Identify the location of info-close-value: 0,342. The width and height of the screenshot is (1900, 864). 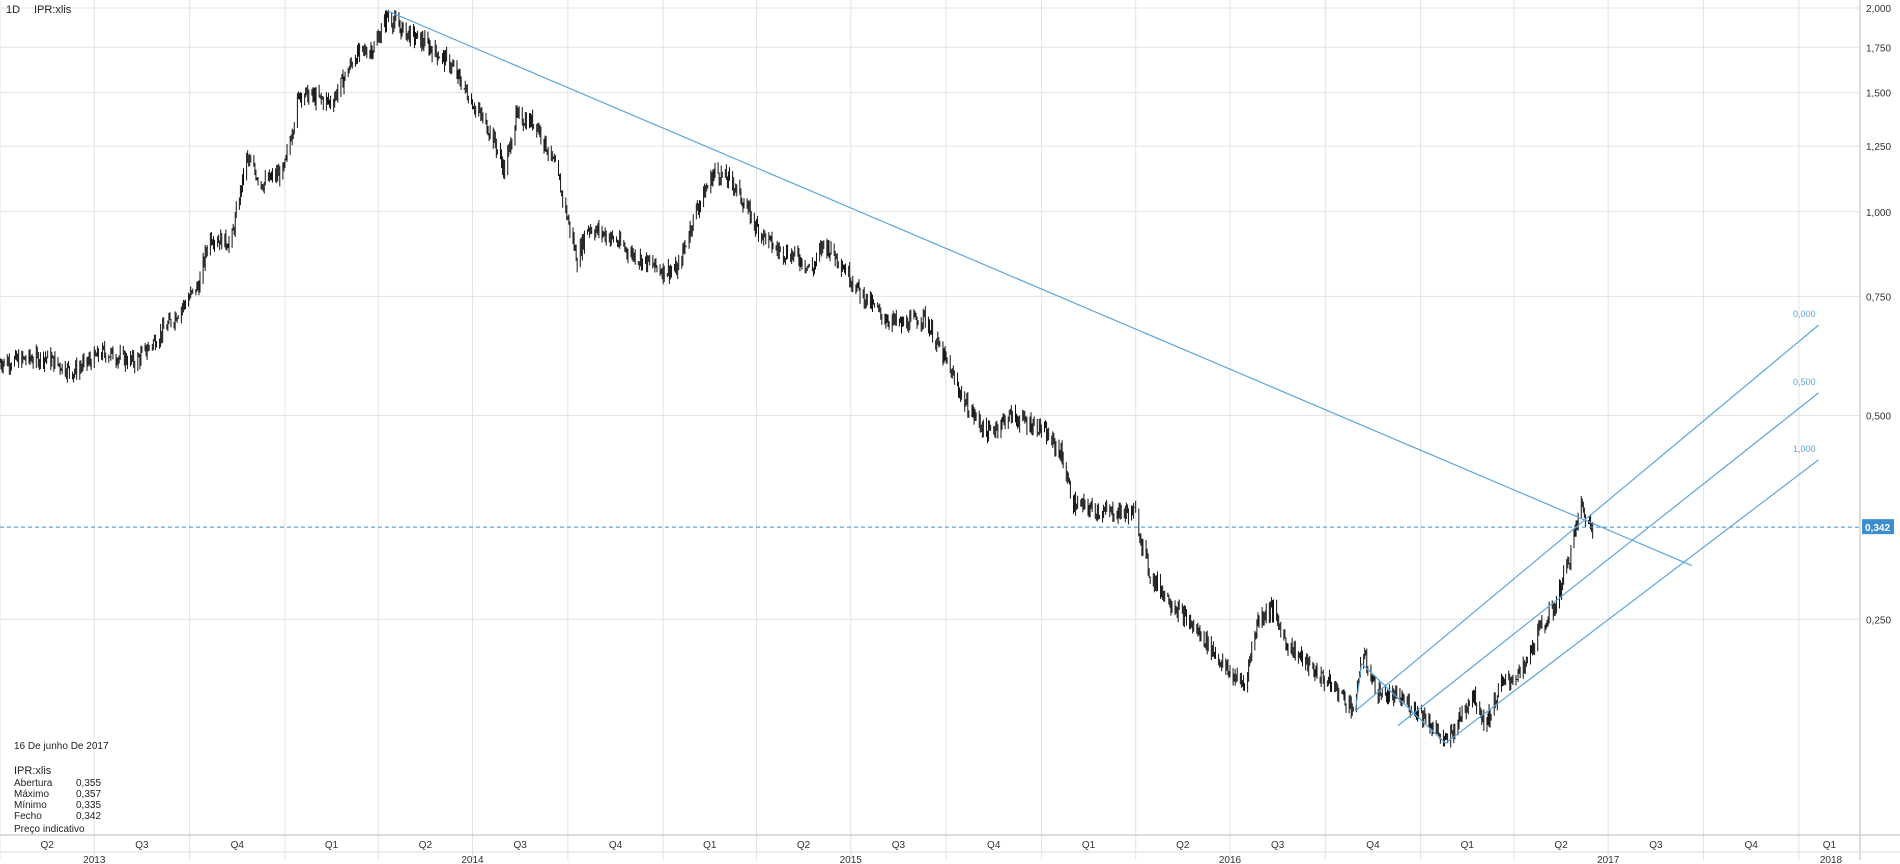
(89, 816).